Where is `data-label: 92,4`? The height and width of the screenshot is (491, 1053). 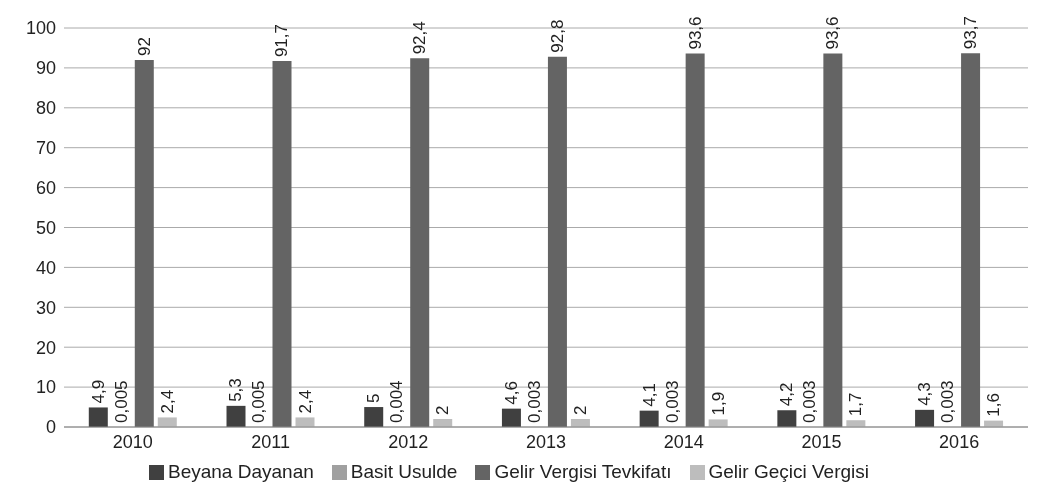 data-label: 92,4 is located at coordinates (420, 38).